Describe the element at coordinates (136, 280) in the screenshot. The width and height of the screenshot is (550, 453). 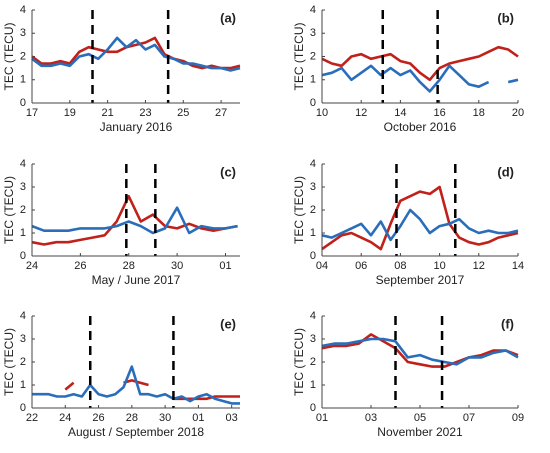
I see `x-axis-label: May / June 2017` at that location.